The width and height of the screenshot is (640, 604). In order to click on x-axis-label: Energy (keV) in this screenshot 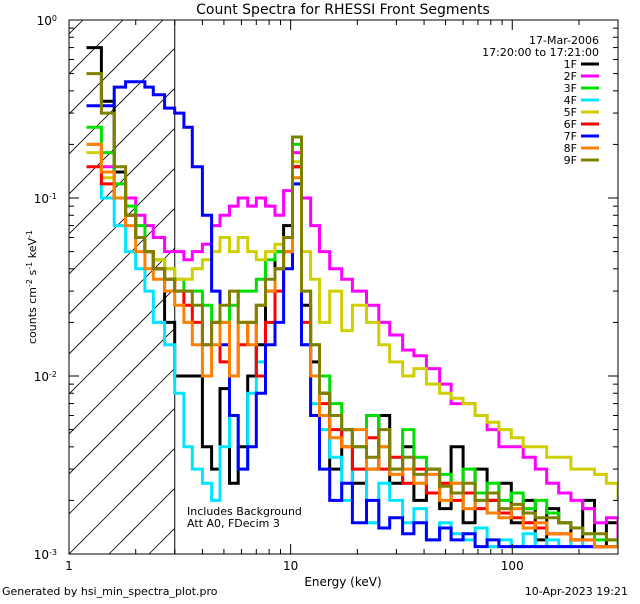, I will do `click(342, 582)`.